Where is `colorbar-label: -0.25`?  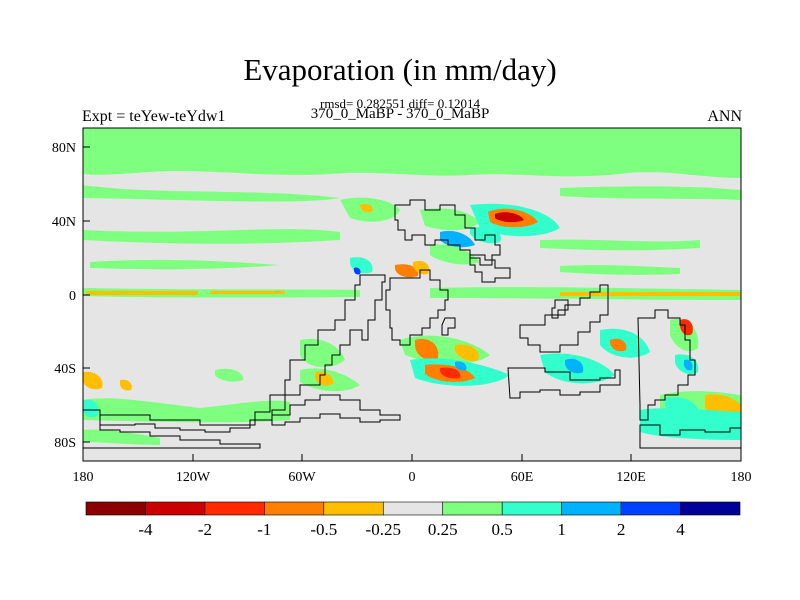
colorbar-label: -0.25 is located at coordinates (383, 529).